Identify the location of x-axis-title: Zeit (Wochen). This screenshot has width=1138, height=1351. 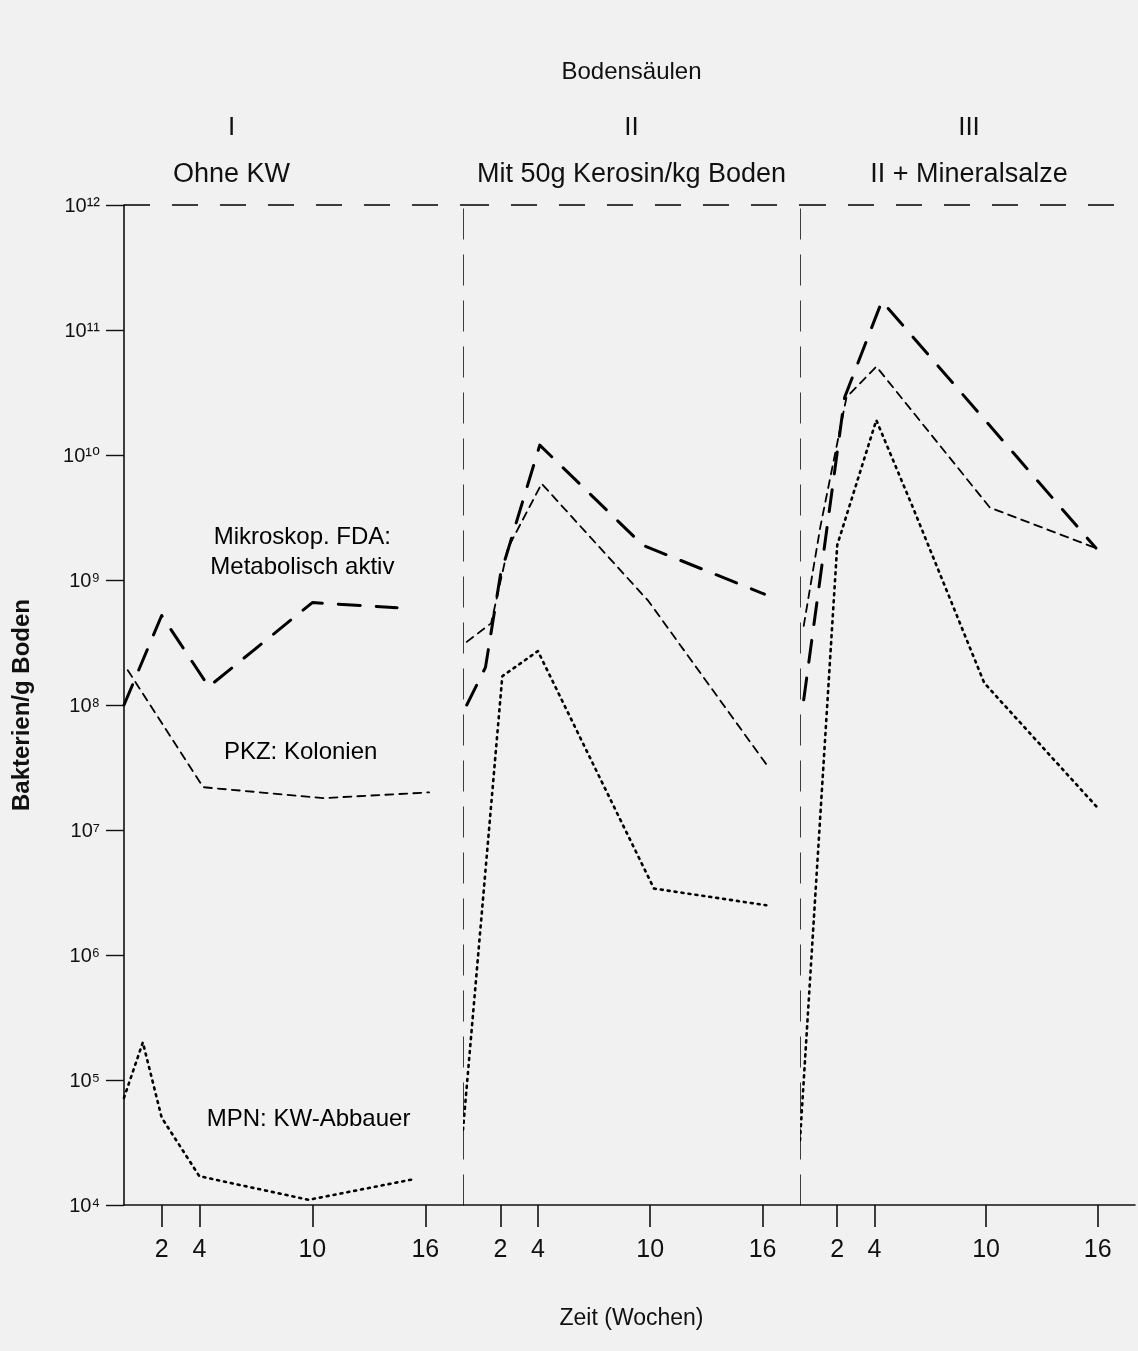
(631, 1316).